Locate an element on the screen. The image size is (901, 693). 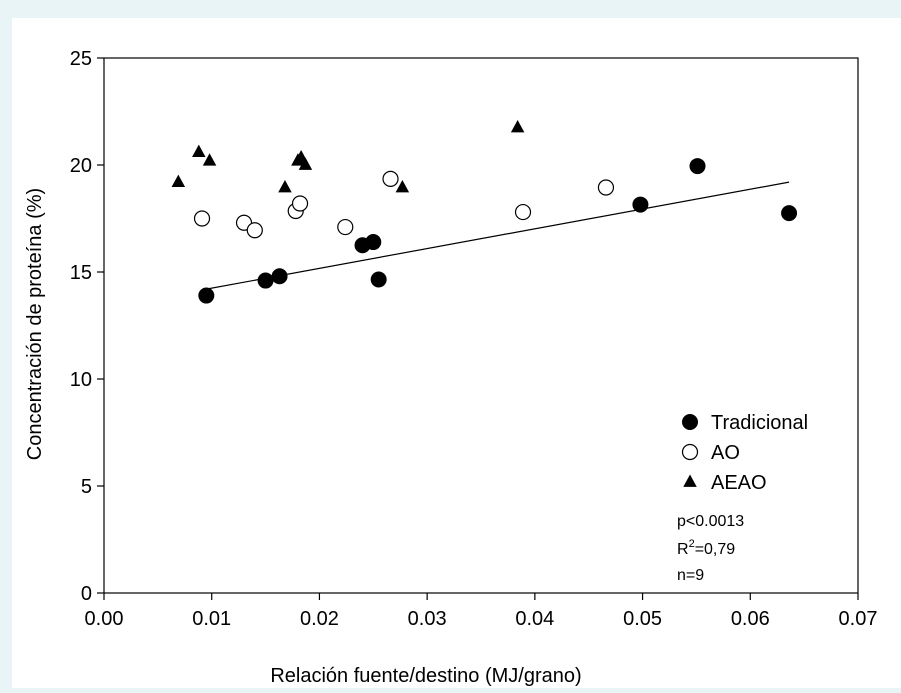
x-axis-label: Relación fuente/destino (MJ/grano) is located at coordinates (425, 676).